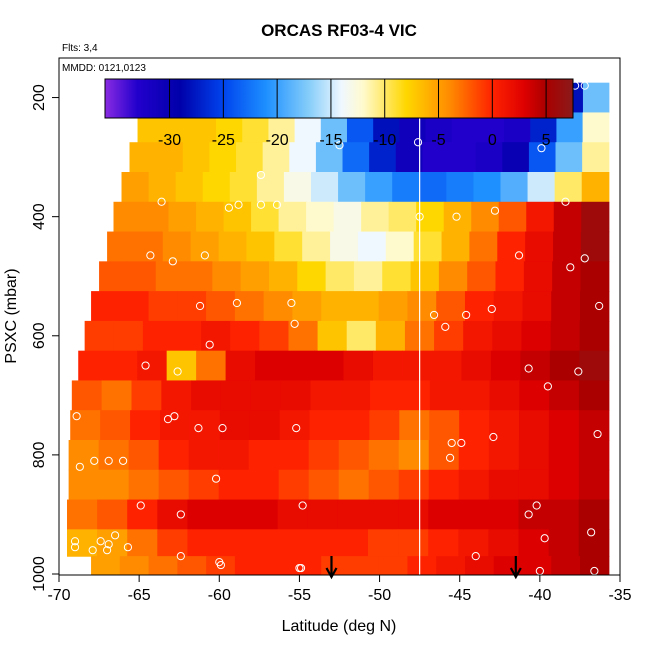 Image resolution: width=650 pixels, height=650 pixels. What do you see at coordinates (39, 216) in the screenshot?
I see `y-tick-label-1: 400` at bounding box center [39, 216].